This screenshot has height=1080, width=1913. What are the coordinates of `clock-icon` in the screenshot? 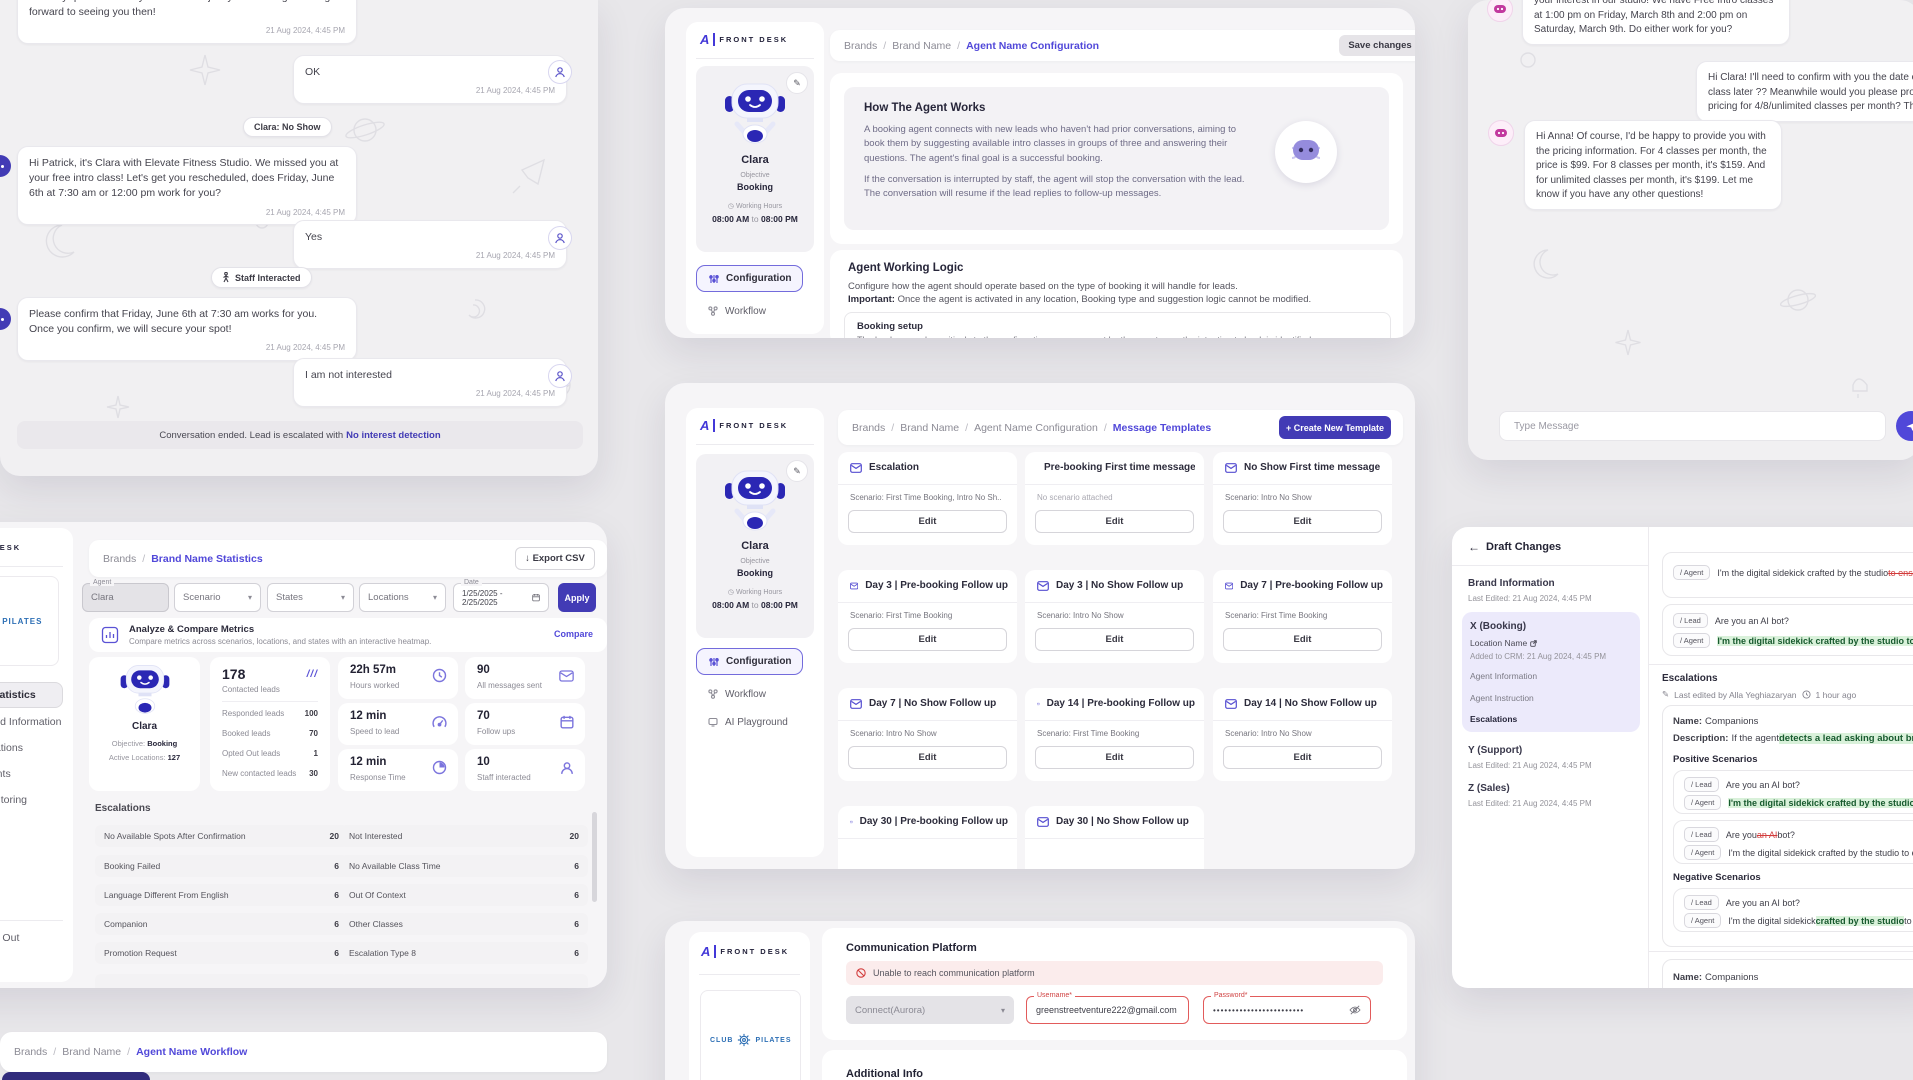 It's located at (439, 675).